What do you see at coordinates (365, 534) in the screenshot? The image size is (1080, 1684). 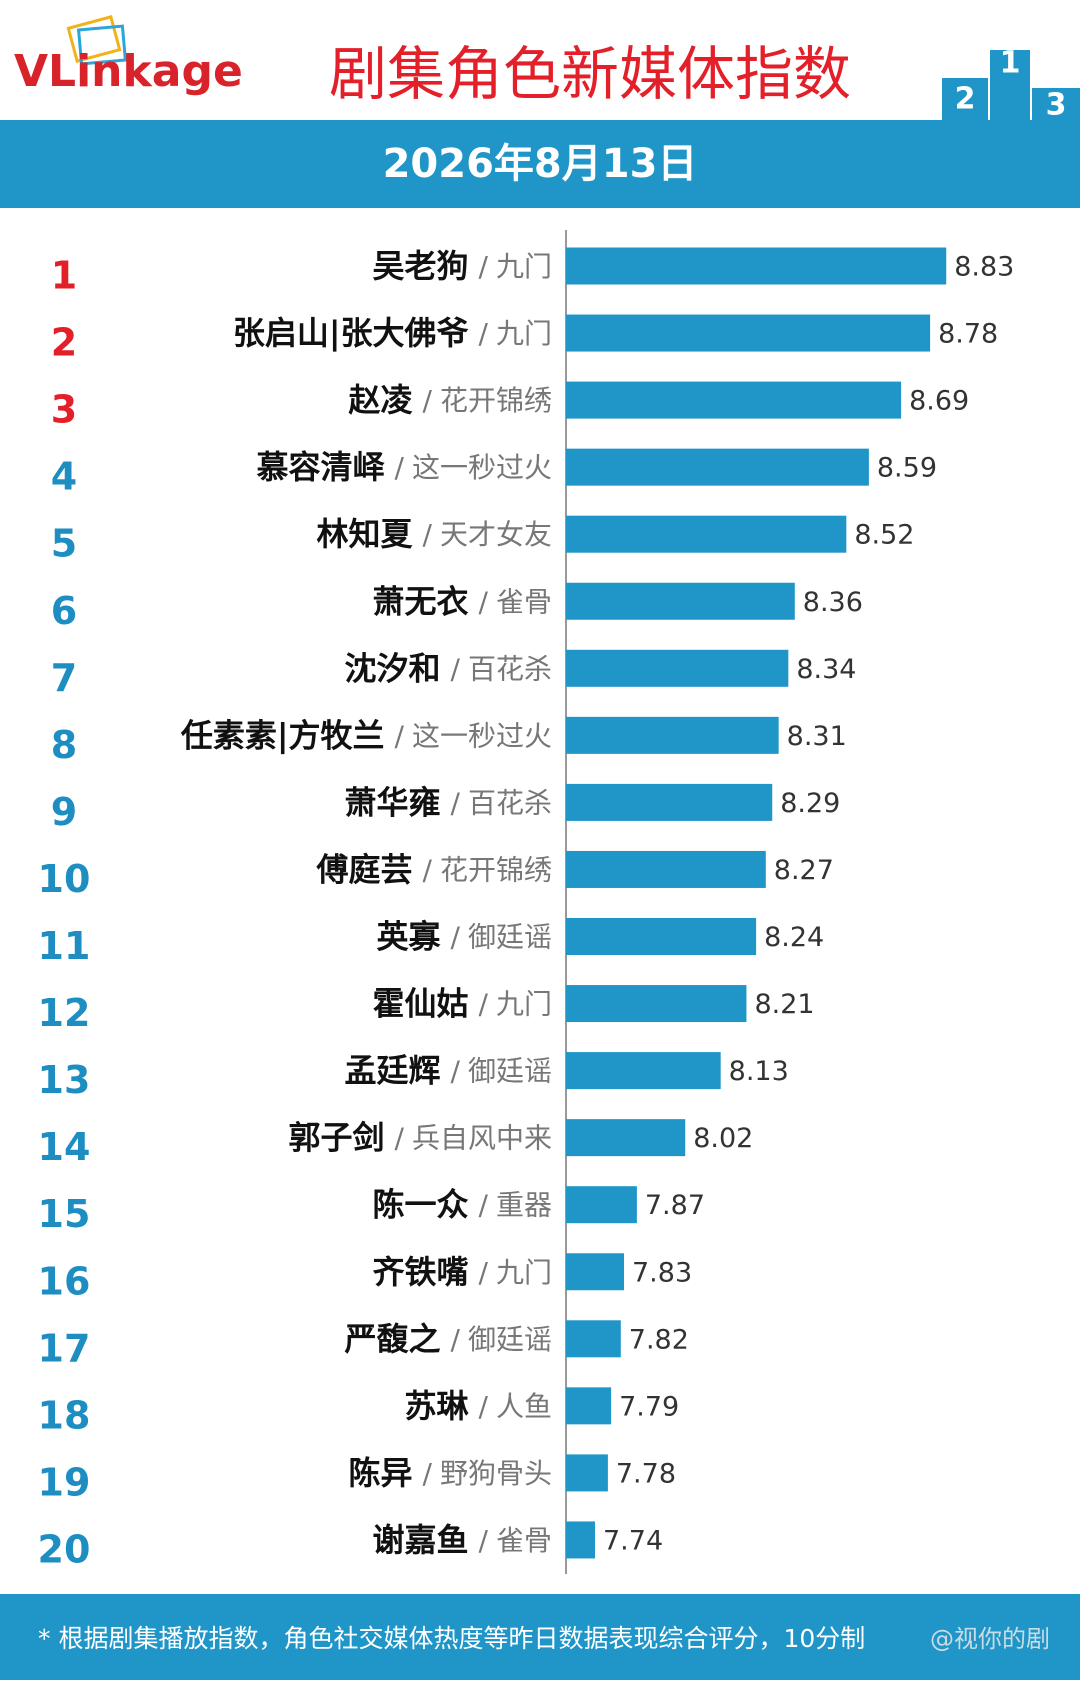 I see `character-name: 林知夏` at bounding box center [365, 534].